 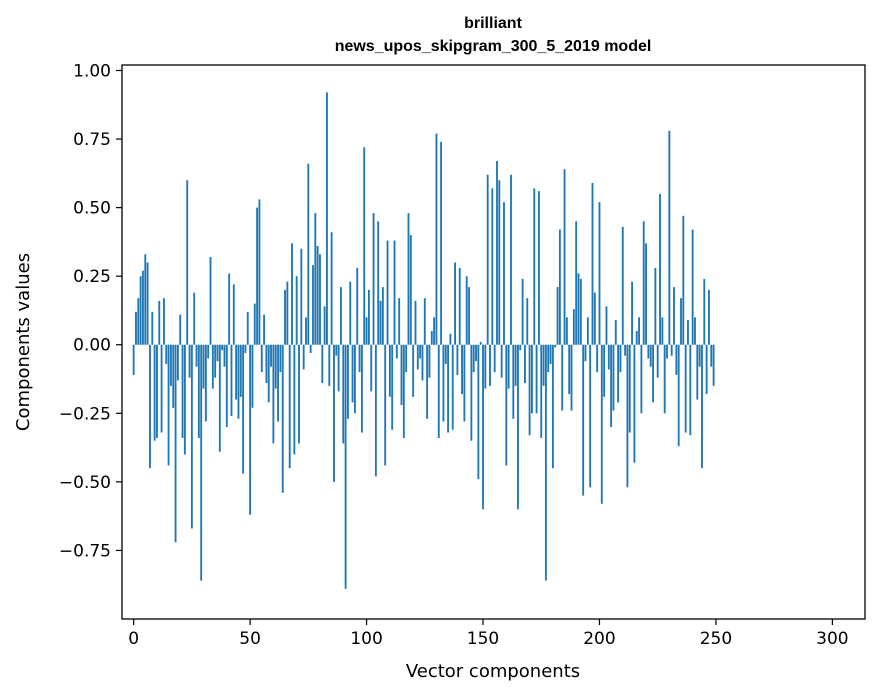 What do you see at coordinates (832, 639) in the screenshot?
I see `x-tick-label: 300` at bounding box center [832, 639].